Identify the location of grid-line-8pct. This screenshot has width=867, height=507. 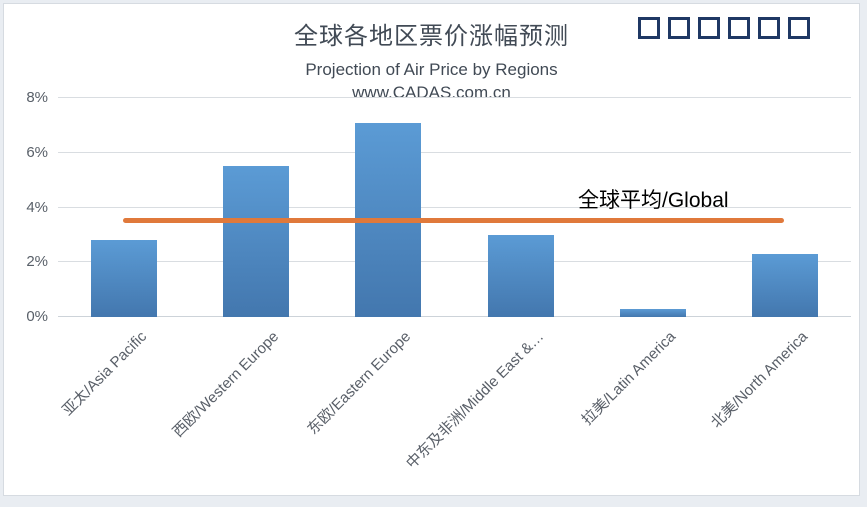
(454, 97).